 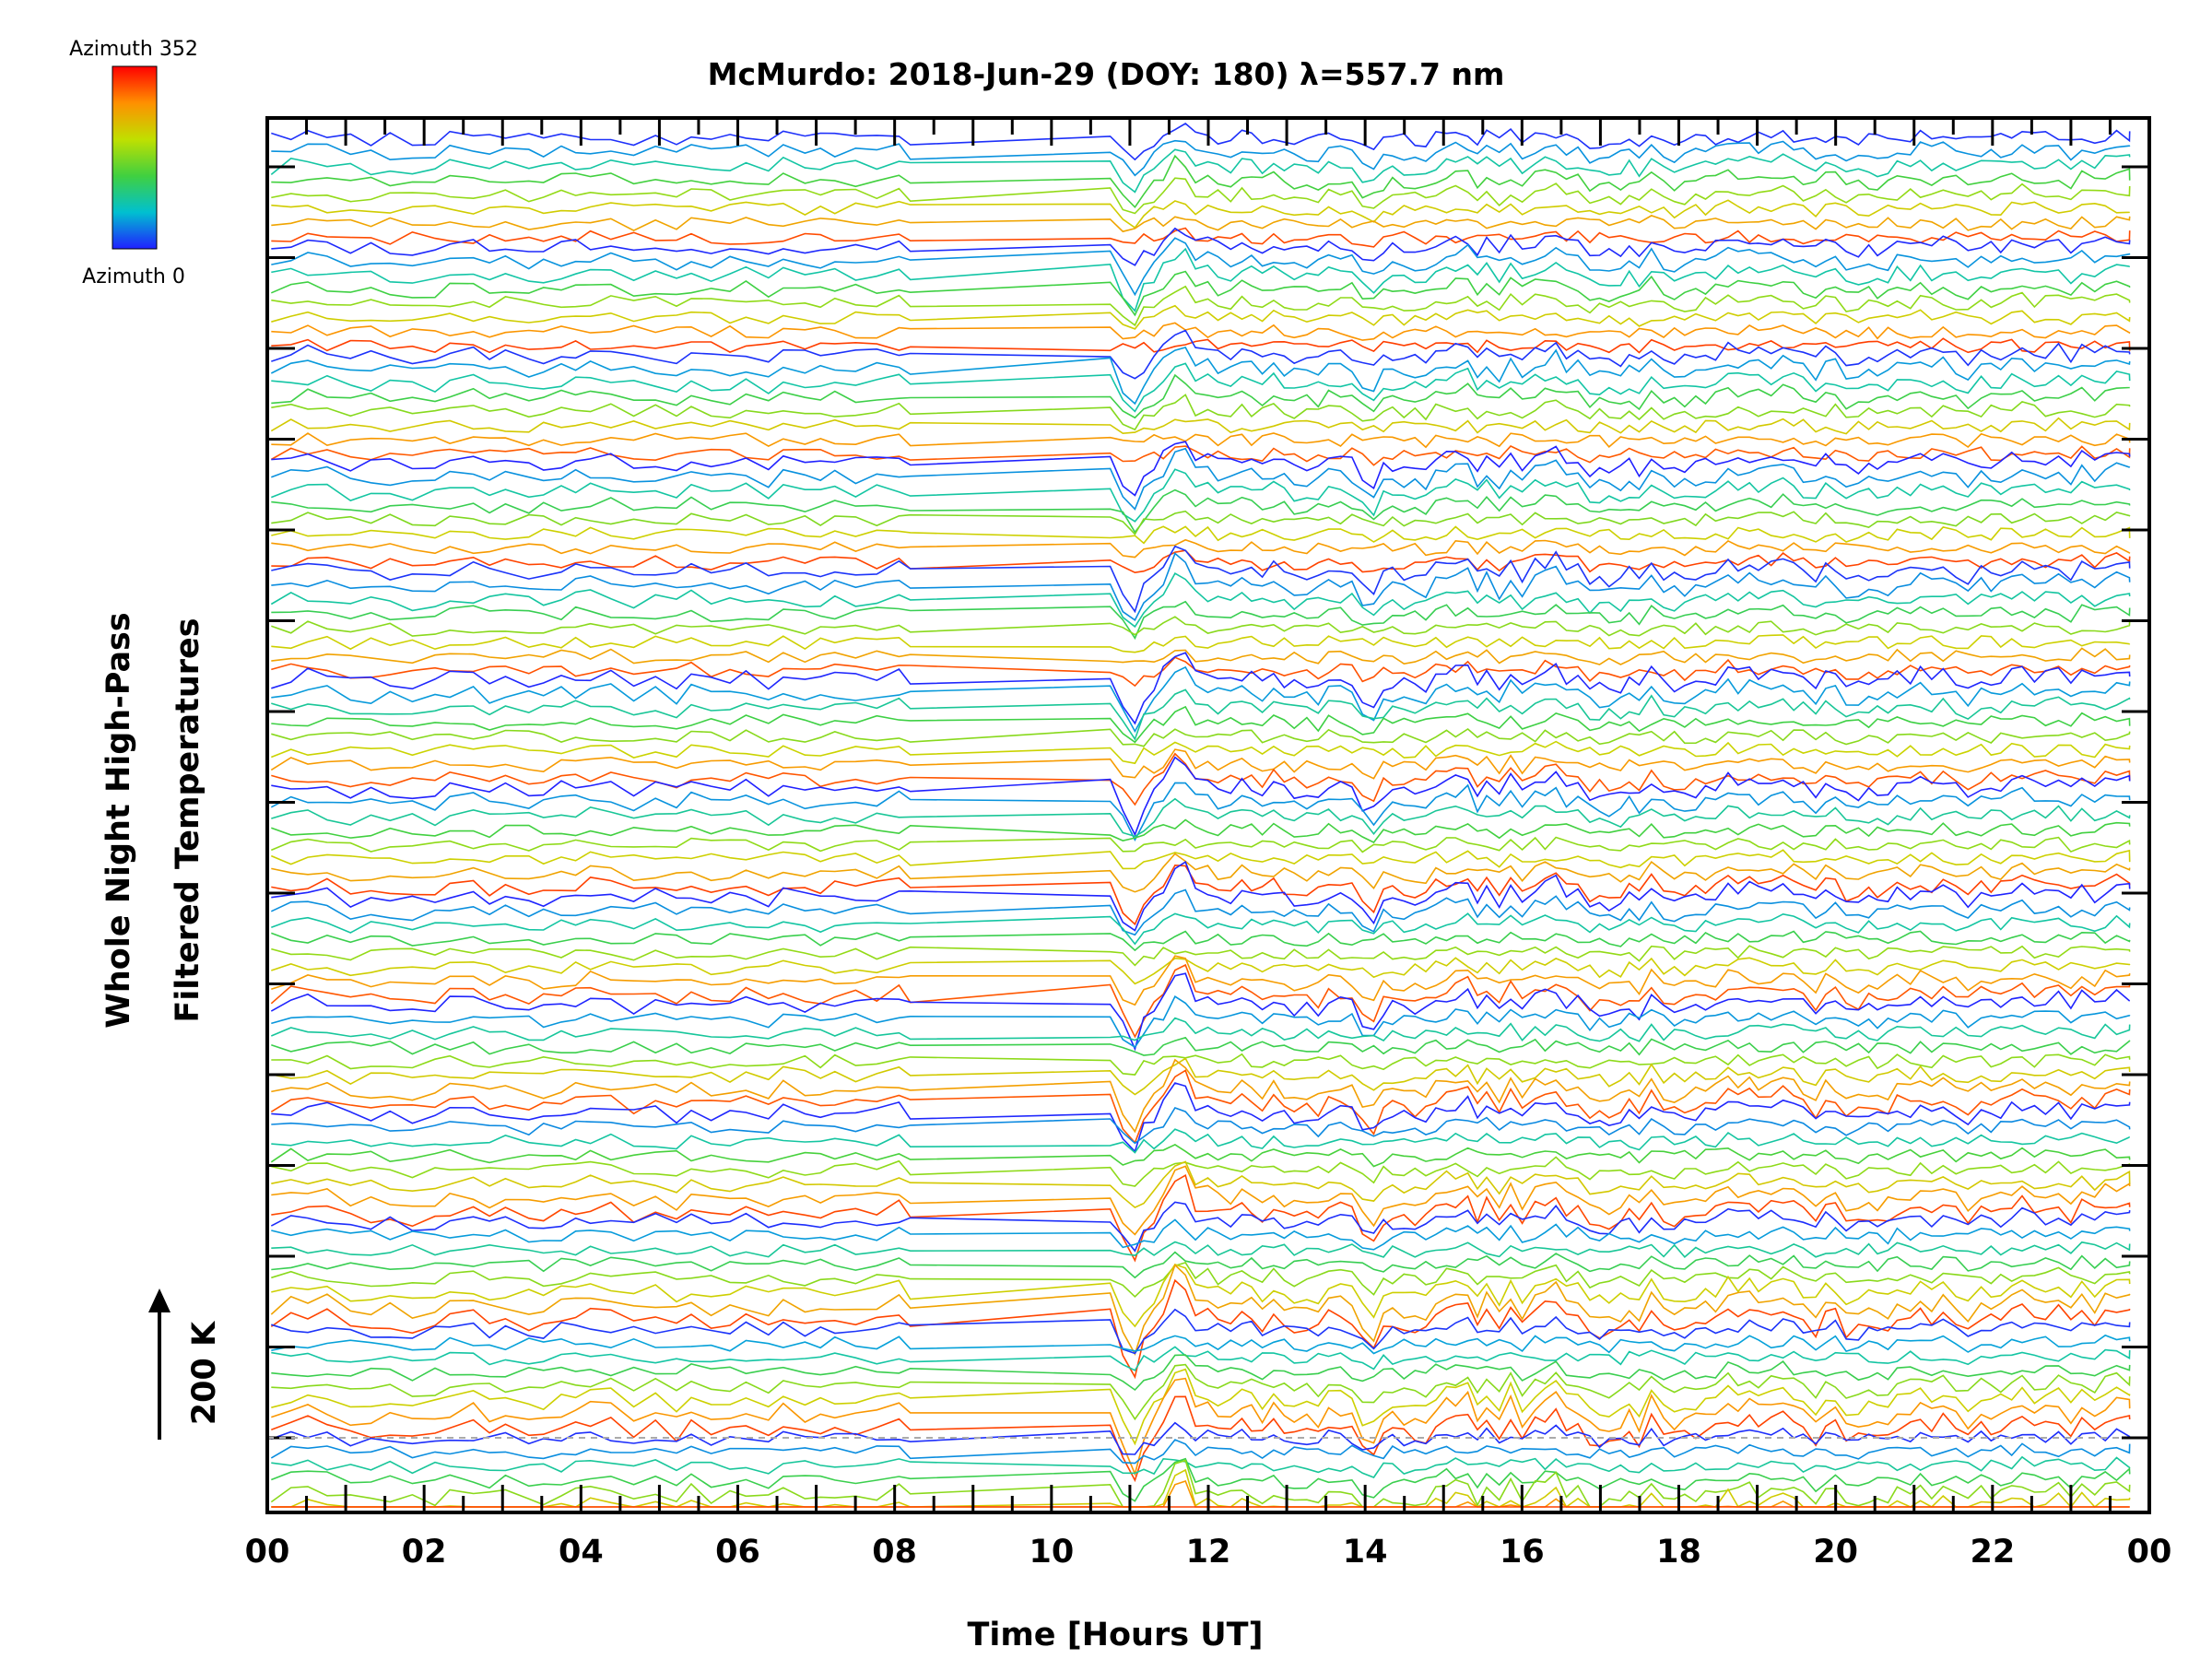 What do you see at coordinates (1992, 1552) in the screenshot?
I see `x-tick-label: 22` at bounding box center [1992, 1552].